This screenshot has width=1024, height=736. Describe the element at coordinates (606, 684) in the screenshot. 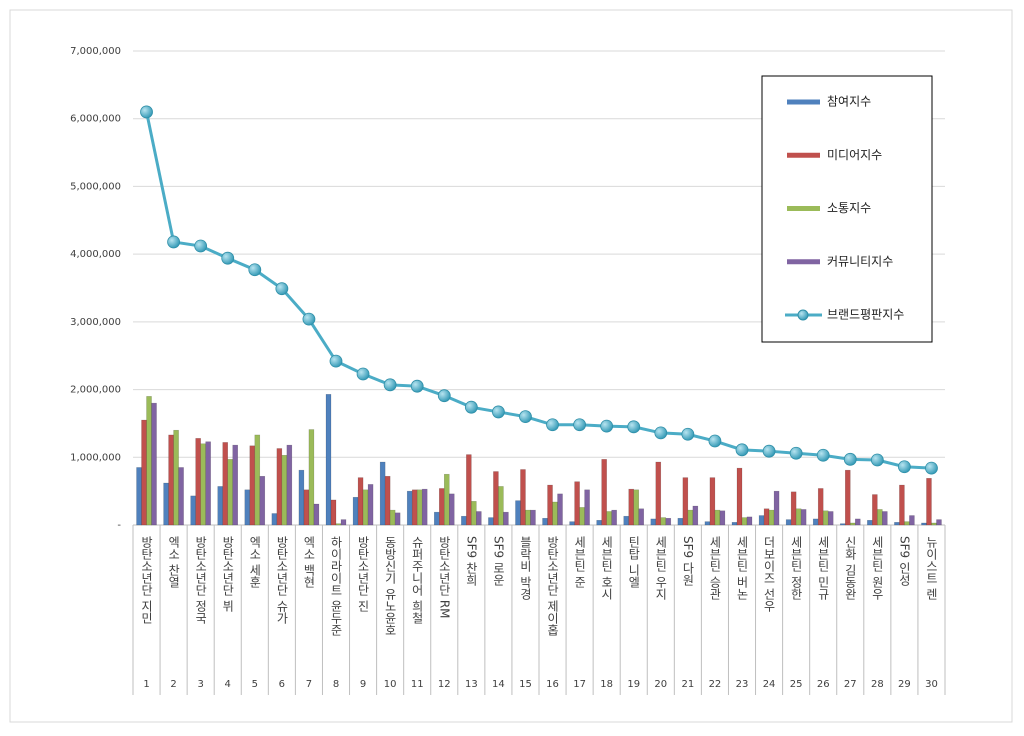

I see `rank-label: 18` at that location.